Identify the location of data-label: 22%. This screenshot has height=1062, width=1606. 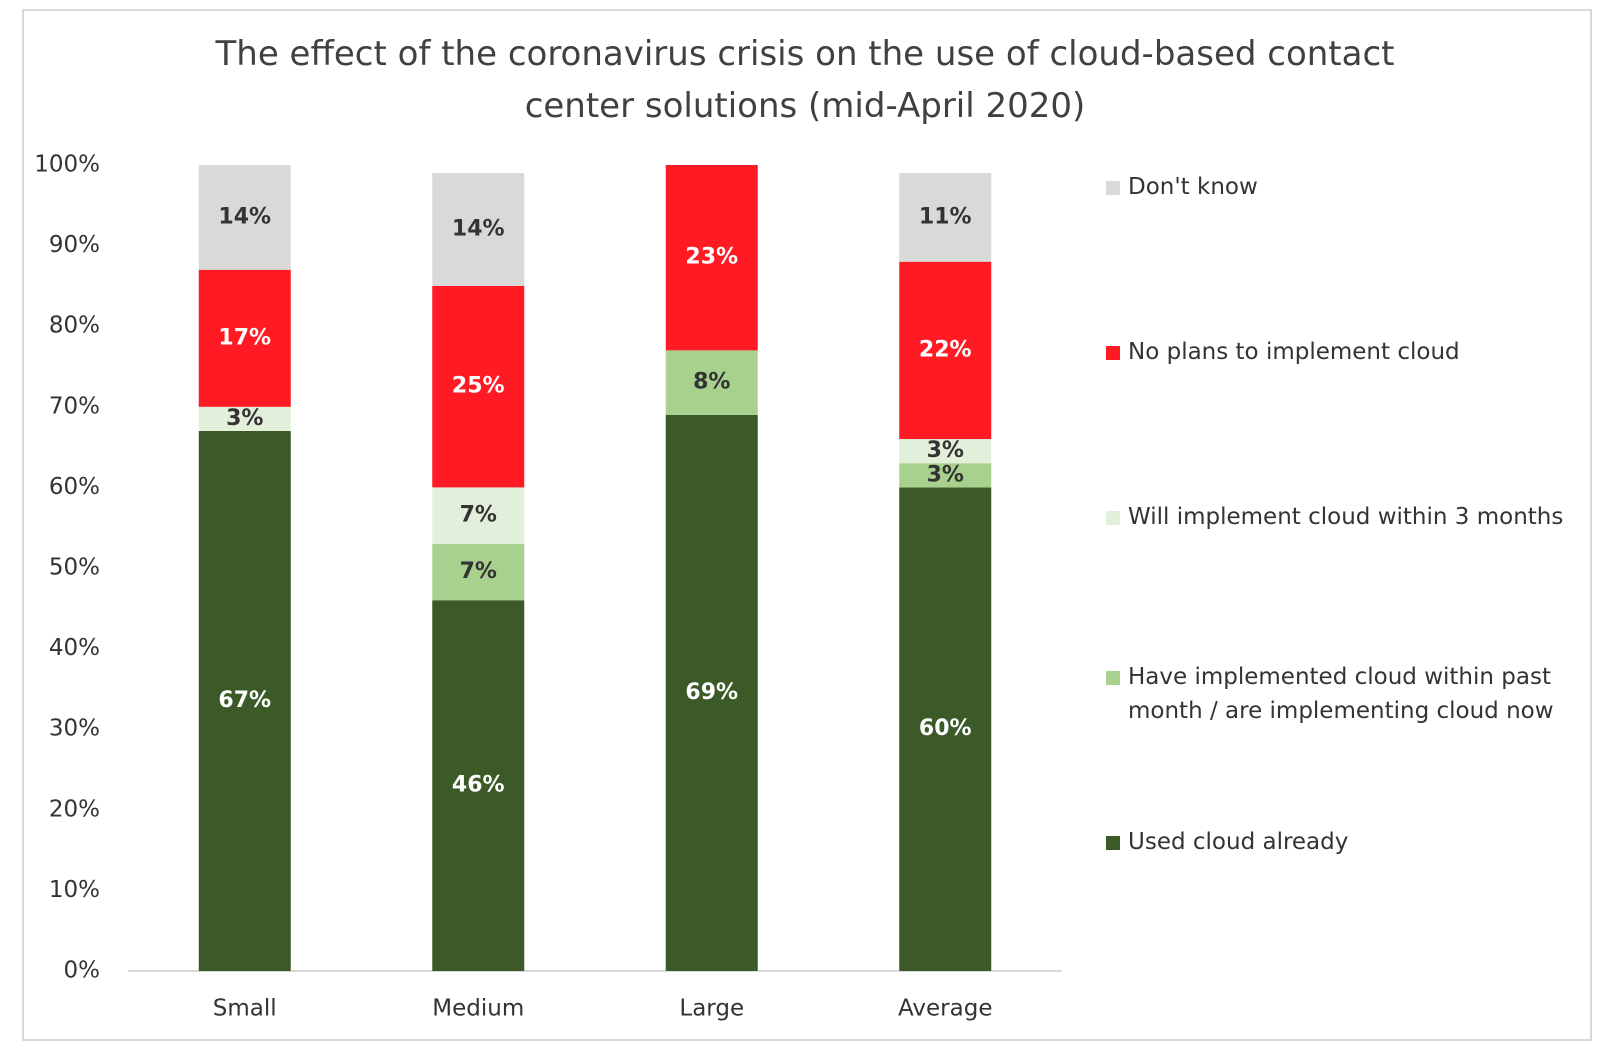
(945, 349).